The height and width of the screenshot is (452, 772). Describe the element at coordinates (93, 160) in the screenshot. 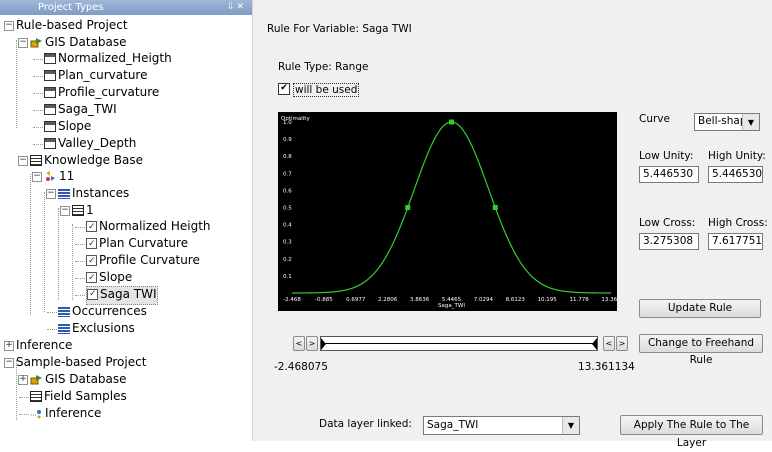

I see `tree-node-label: Knowledge Base` at that location.